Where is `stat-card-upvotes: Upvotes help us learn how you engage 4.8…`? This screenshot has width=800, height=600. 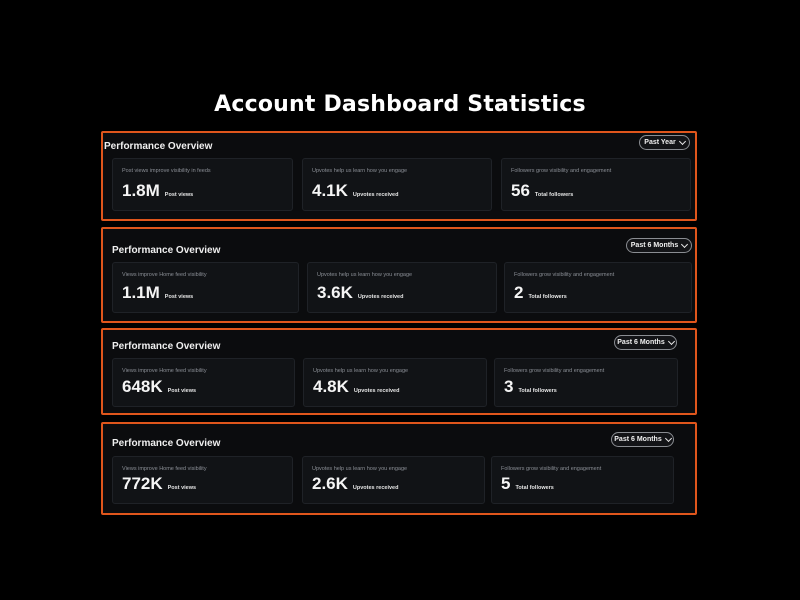
stat-card-upvotes: Upvotes help us learn how you engage 4.8… is located at coordinates (395, 382).